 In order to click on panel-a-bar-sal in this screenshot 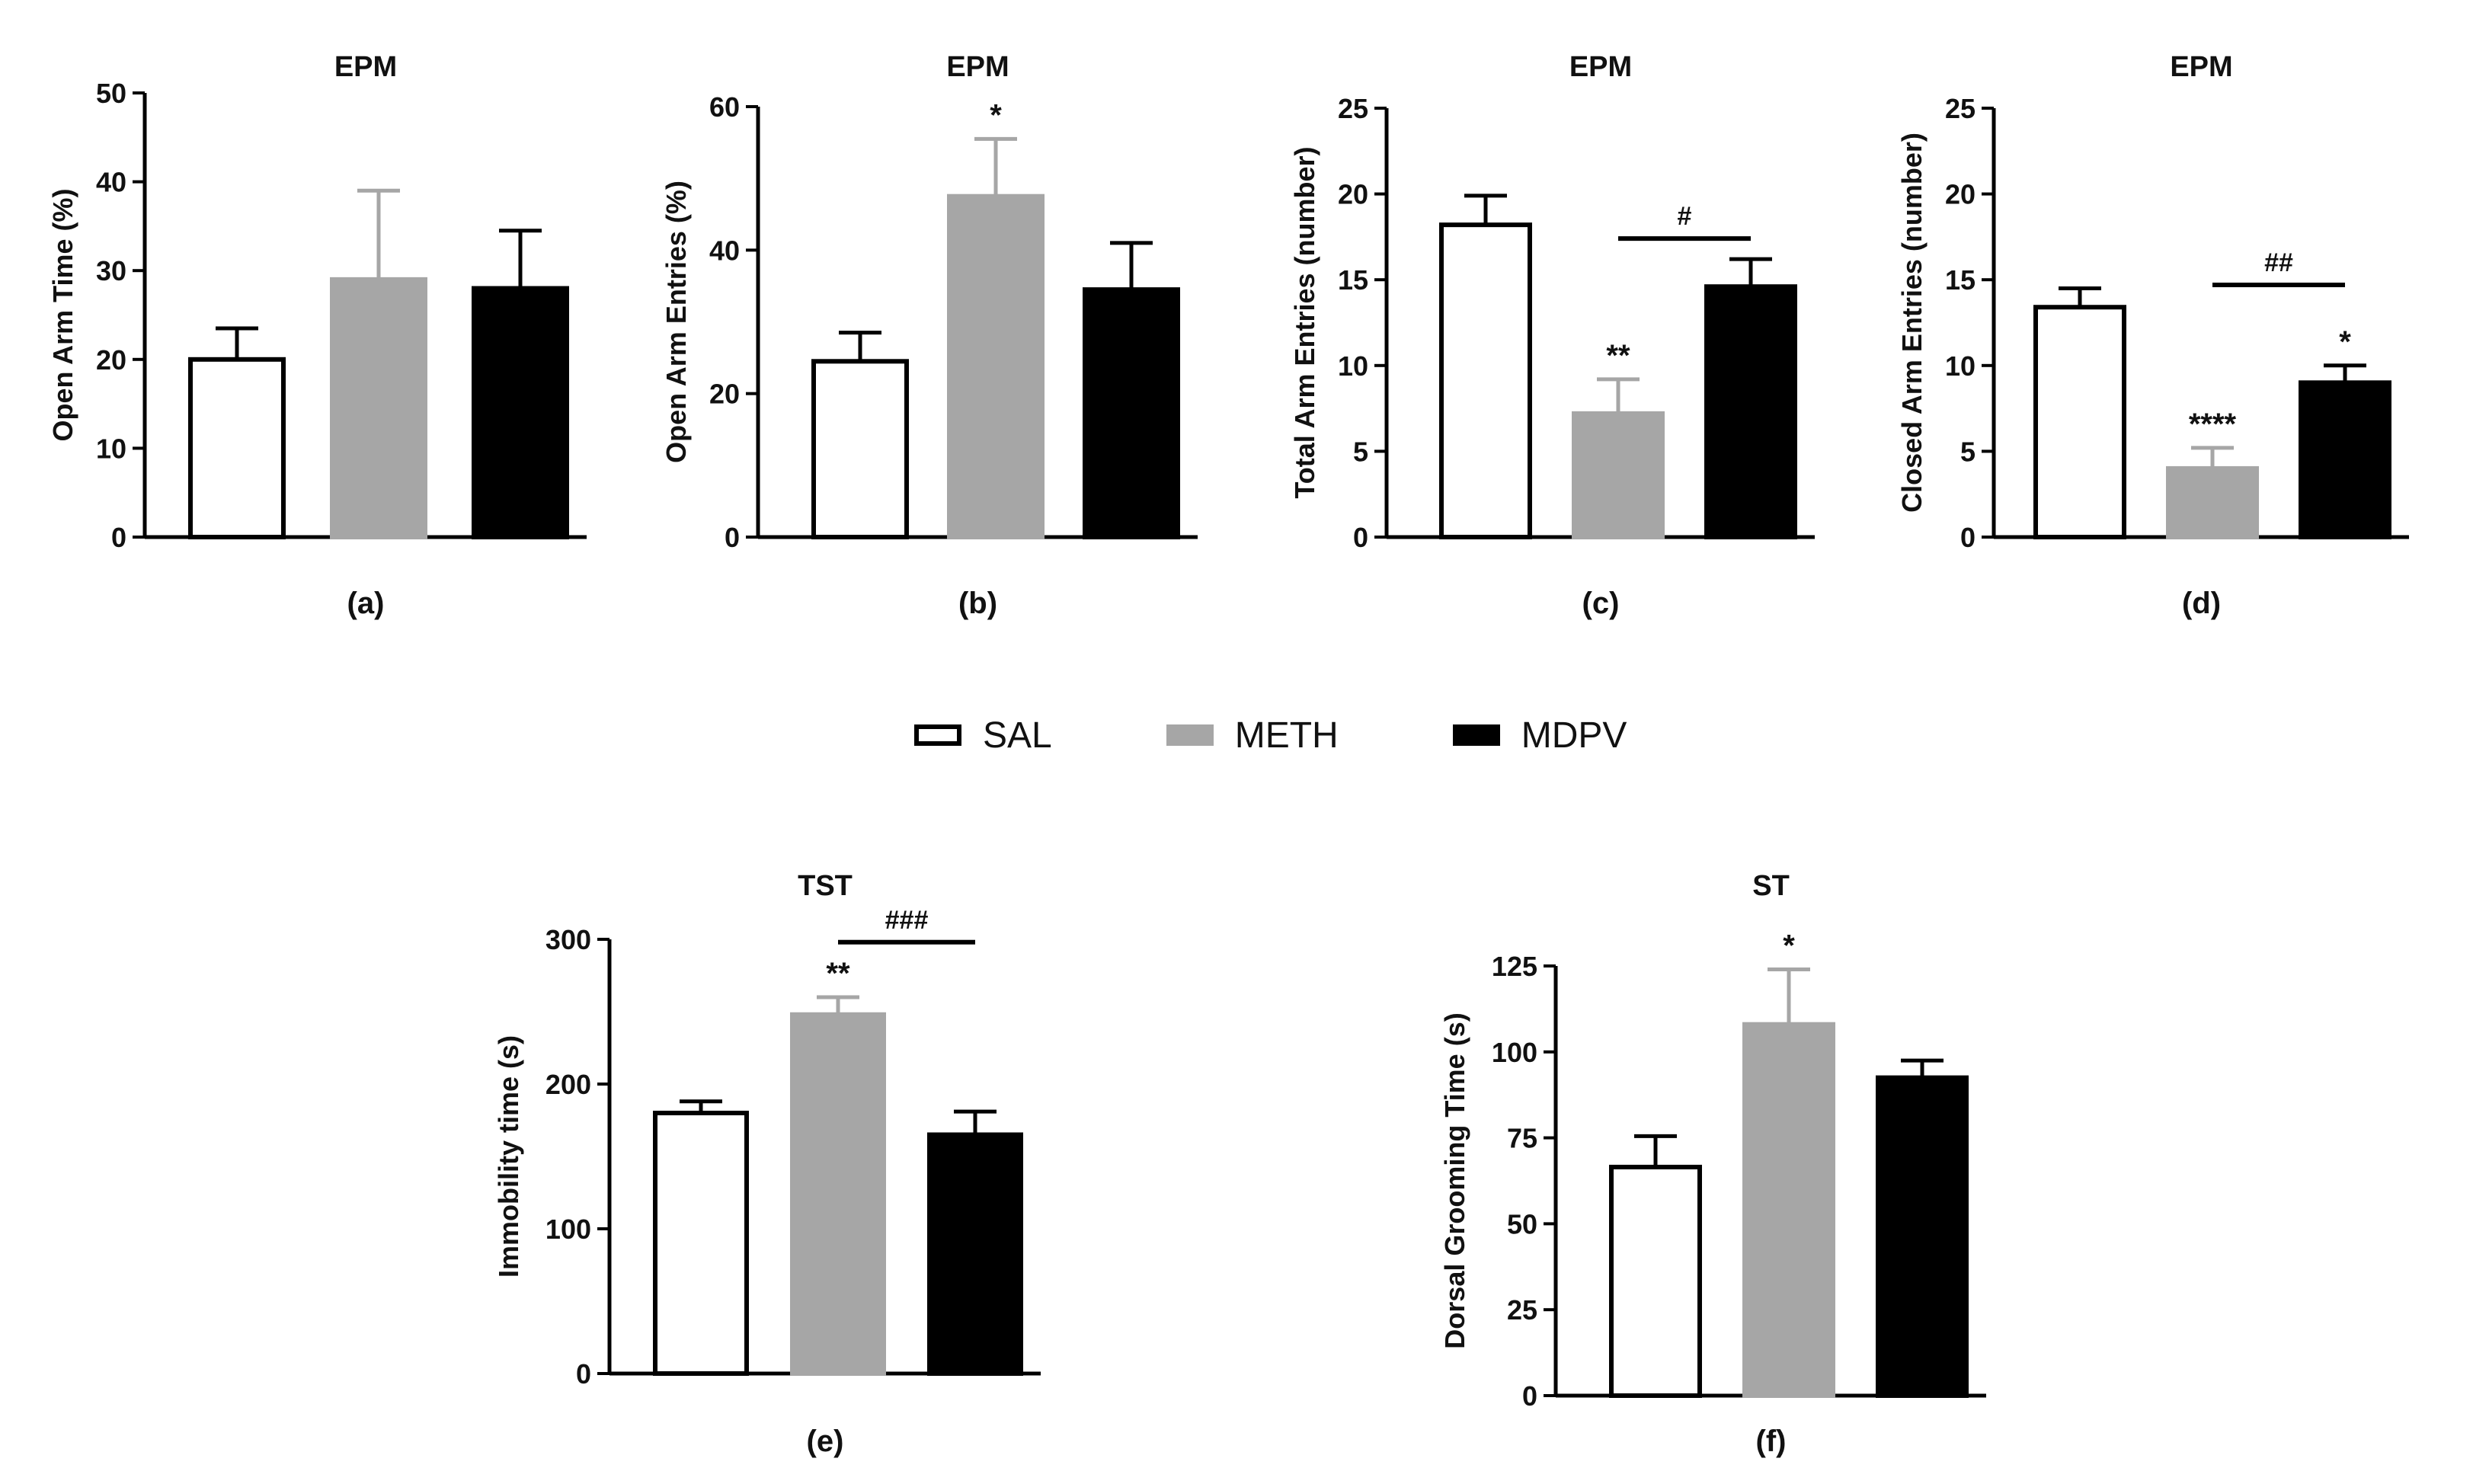, I will do `click(237, 448)`.